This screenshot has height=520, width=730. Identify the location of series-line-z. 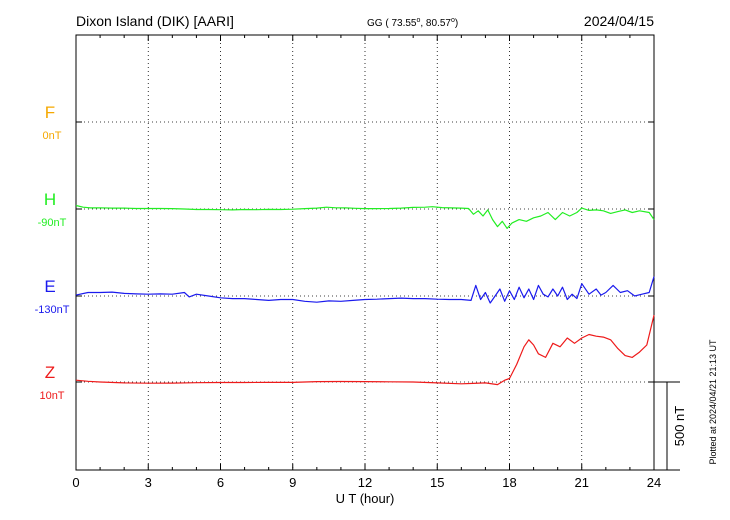
(365, 350).